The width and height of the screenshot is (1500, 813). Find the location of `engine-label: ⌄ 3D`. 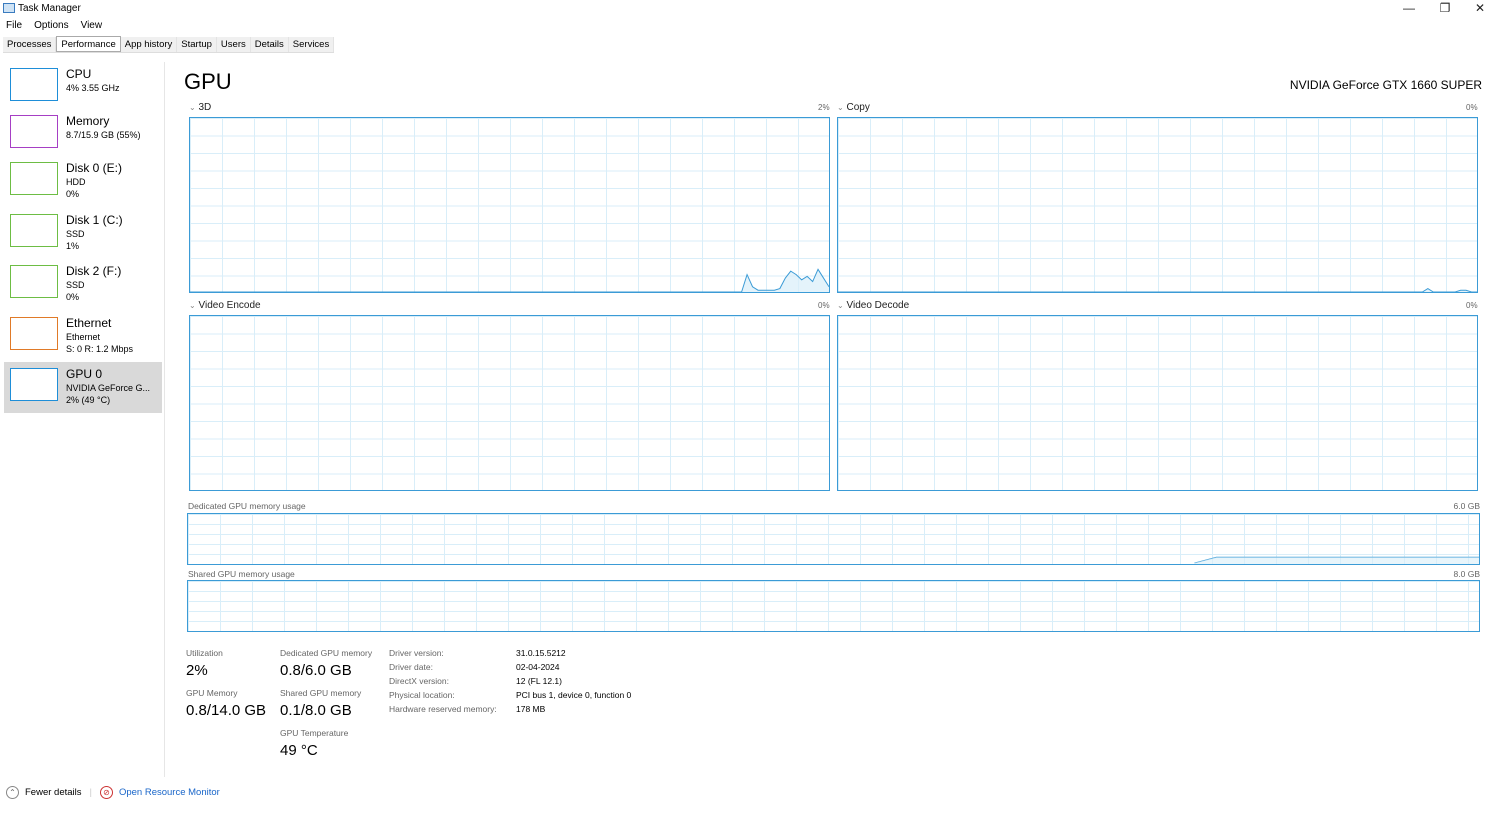

engine-label: ⌄ 3D is located at coordinates (200, 107).